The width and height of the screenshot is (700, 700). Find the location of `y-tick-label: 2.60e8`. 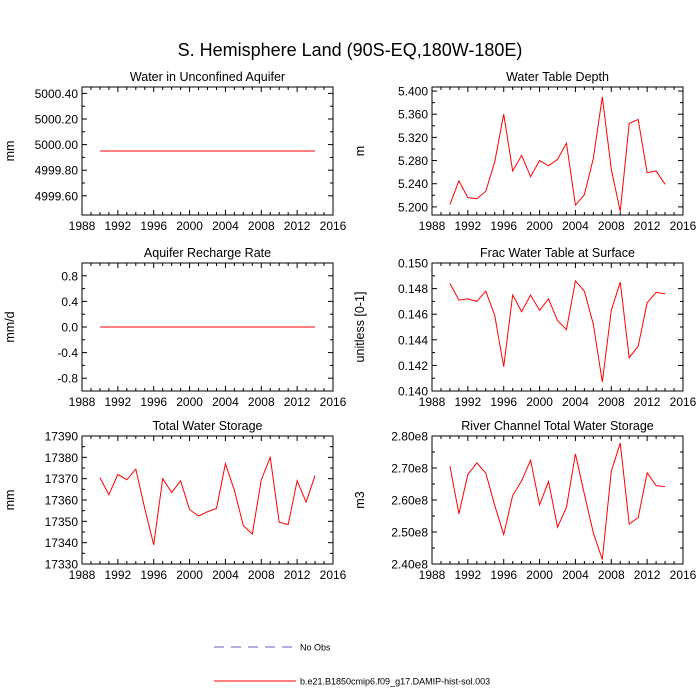

y-tick-label: 2.60e8 is located at coordinates (409, 501).